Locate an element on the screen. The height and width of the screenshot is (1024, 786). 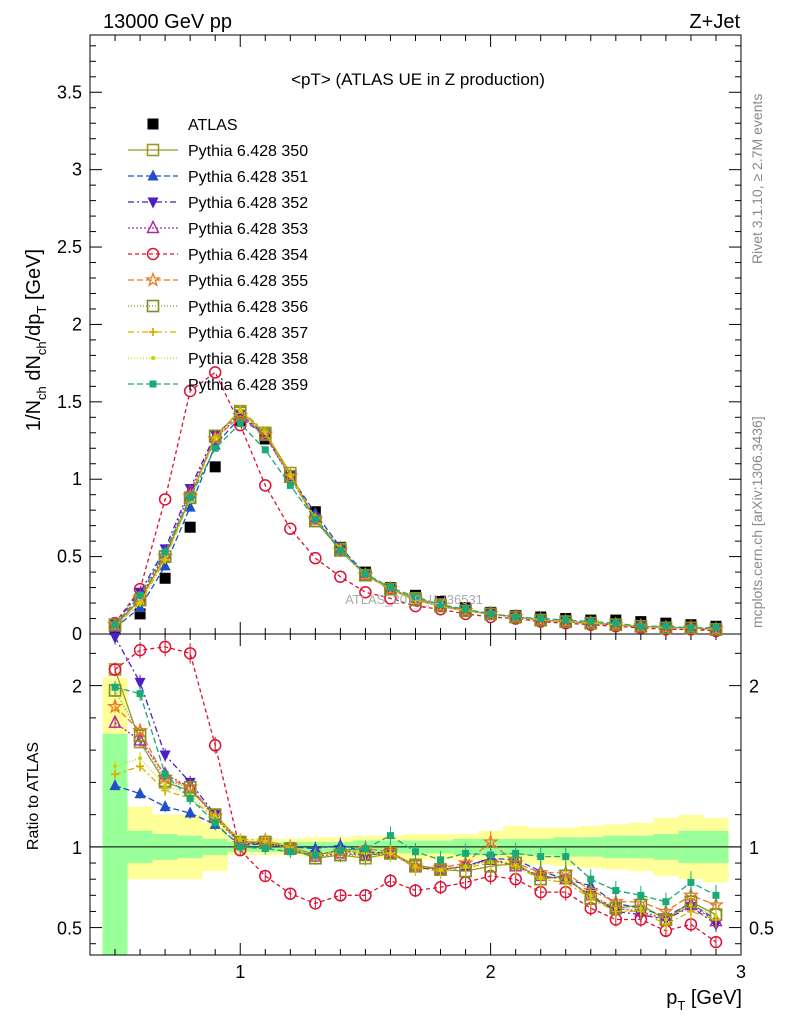
ratio-series-7-point is located at coordinates (115, 774).